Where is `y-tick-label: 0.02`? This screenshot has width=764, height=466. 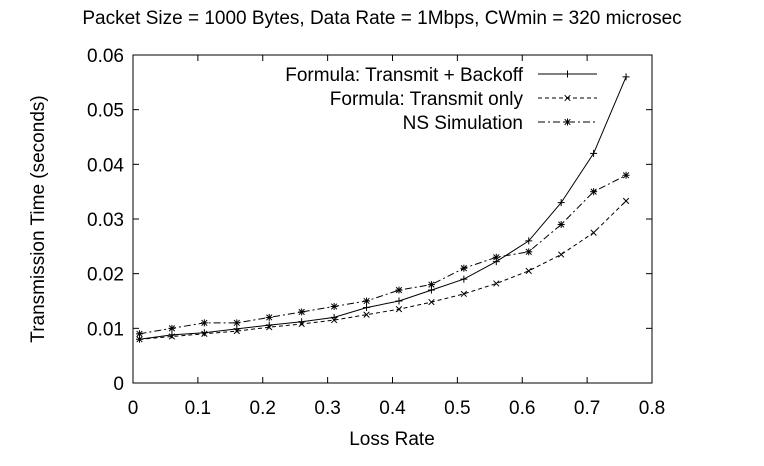 y-tick-label: 0.02 is located at coordinates (105, 275).